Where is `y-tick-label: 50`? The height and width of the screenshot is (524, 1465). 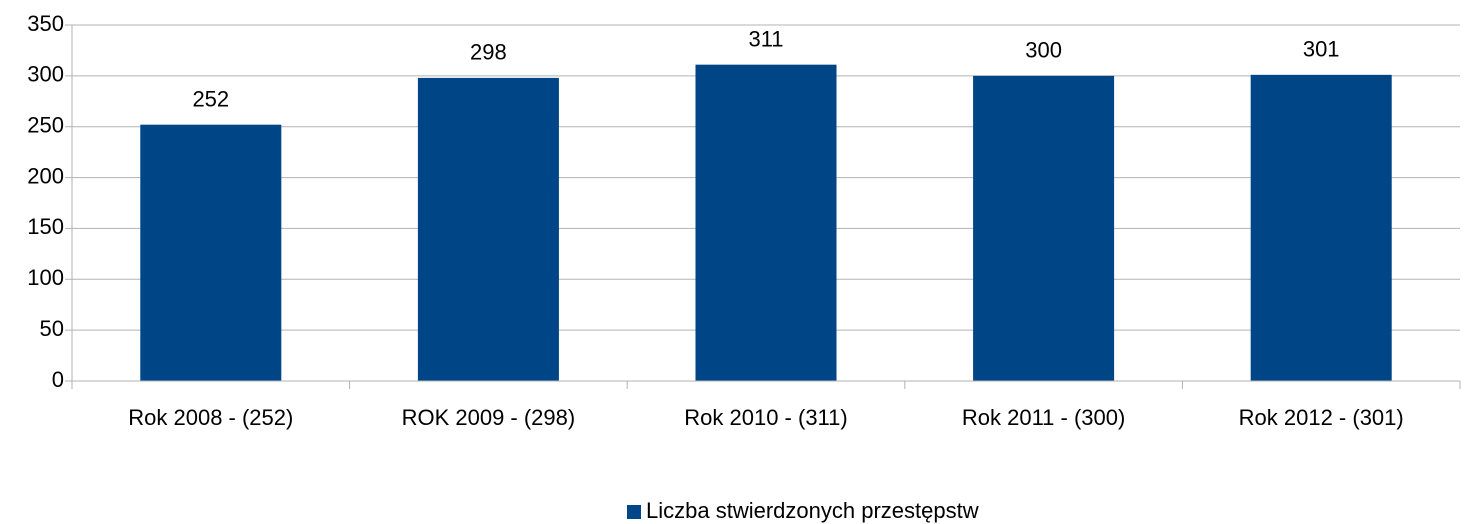 y-tick-label: 50 is located at coordinates (52, 328).